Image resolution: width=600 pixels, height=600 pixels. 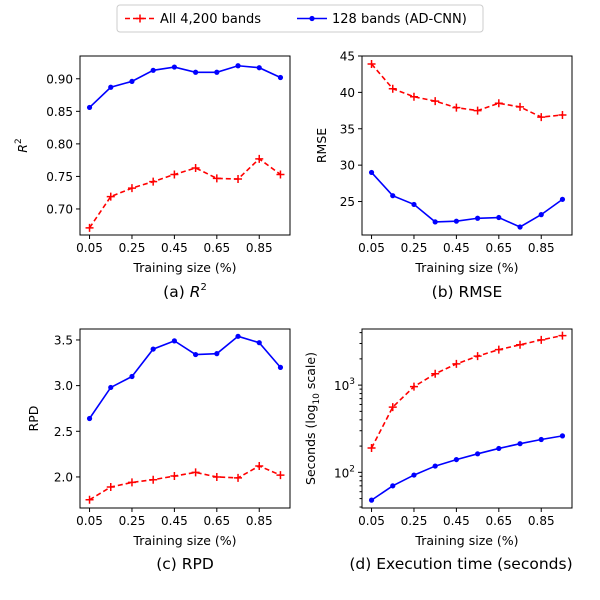 What do you see at coordinates (59, 209) in the screenshot?
I see `y-tick-label: 0.70` at bounding box center [59, 209].